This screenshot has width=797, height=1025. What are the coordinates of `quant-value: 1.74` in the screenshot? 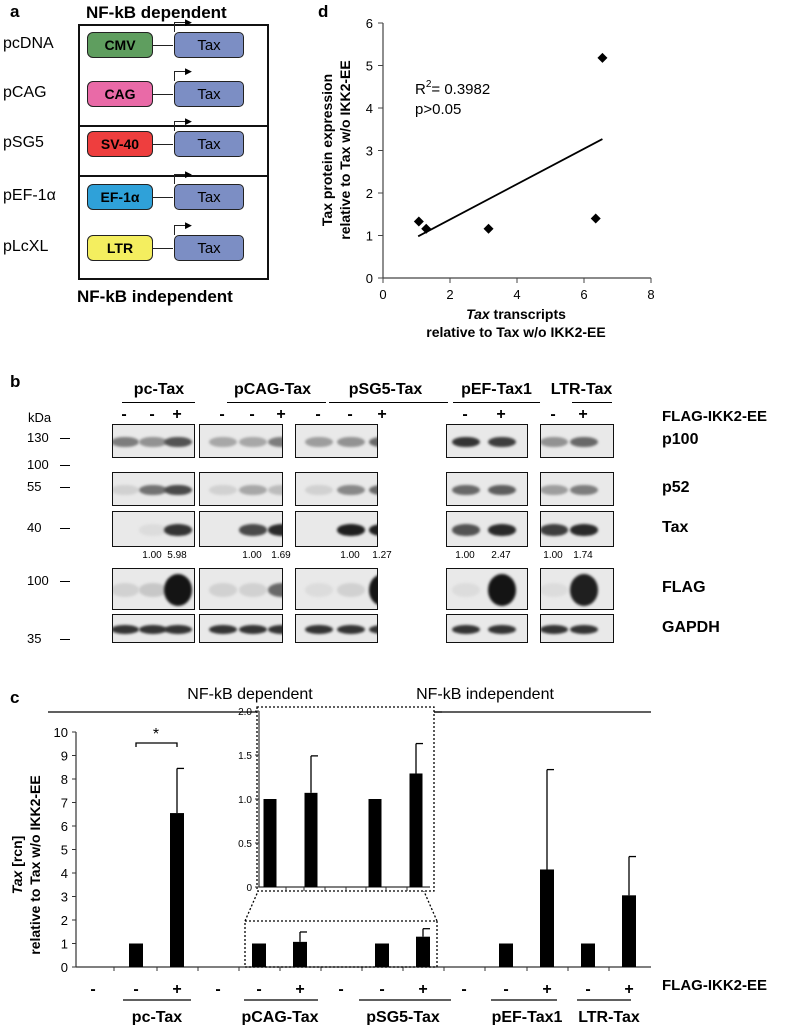 It's located at (583, 555).